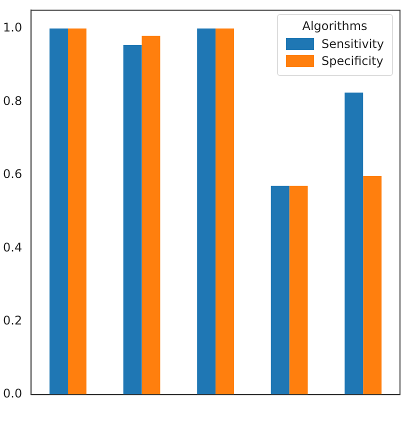 Image resolution: width=401 pixels, height=429 pixels. I want to click on y-tick-label: 0.6, so click(12, 174).